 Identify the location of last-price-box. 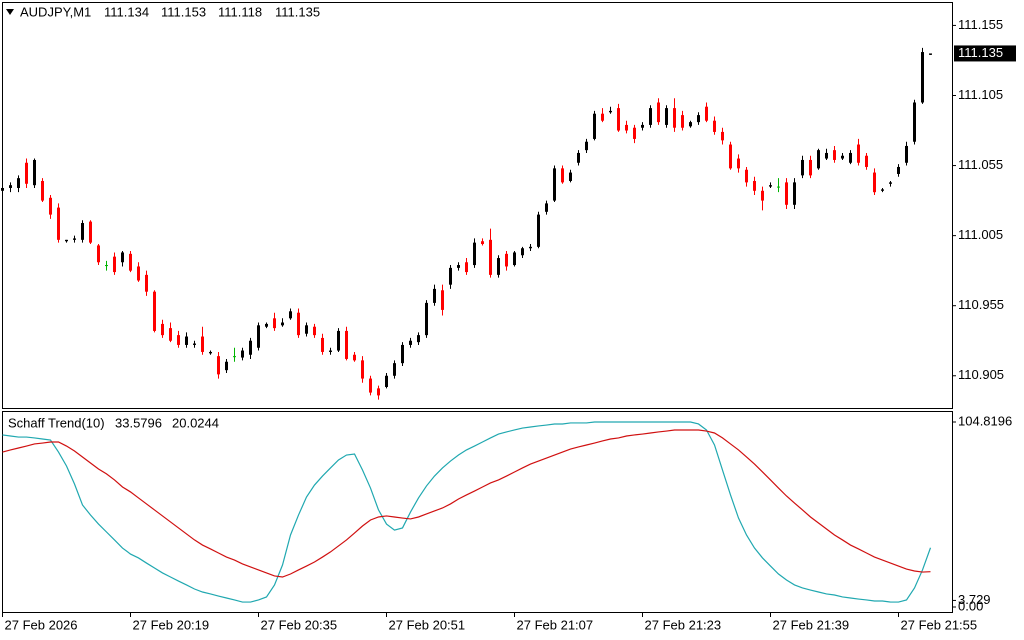
(985, 53).